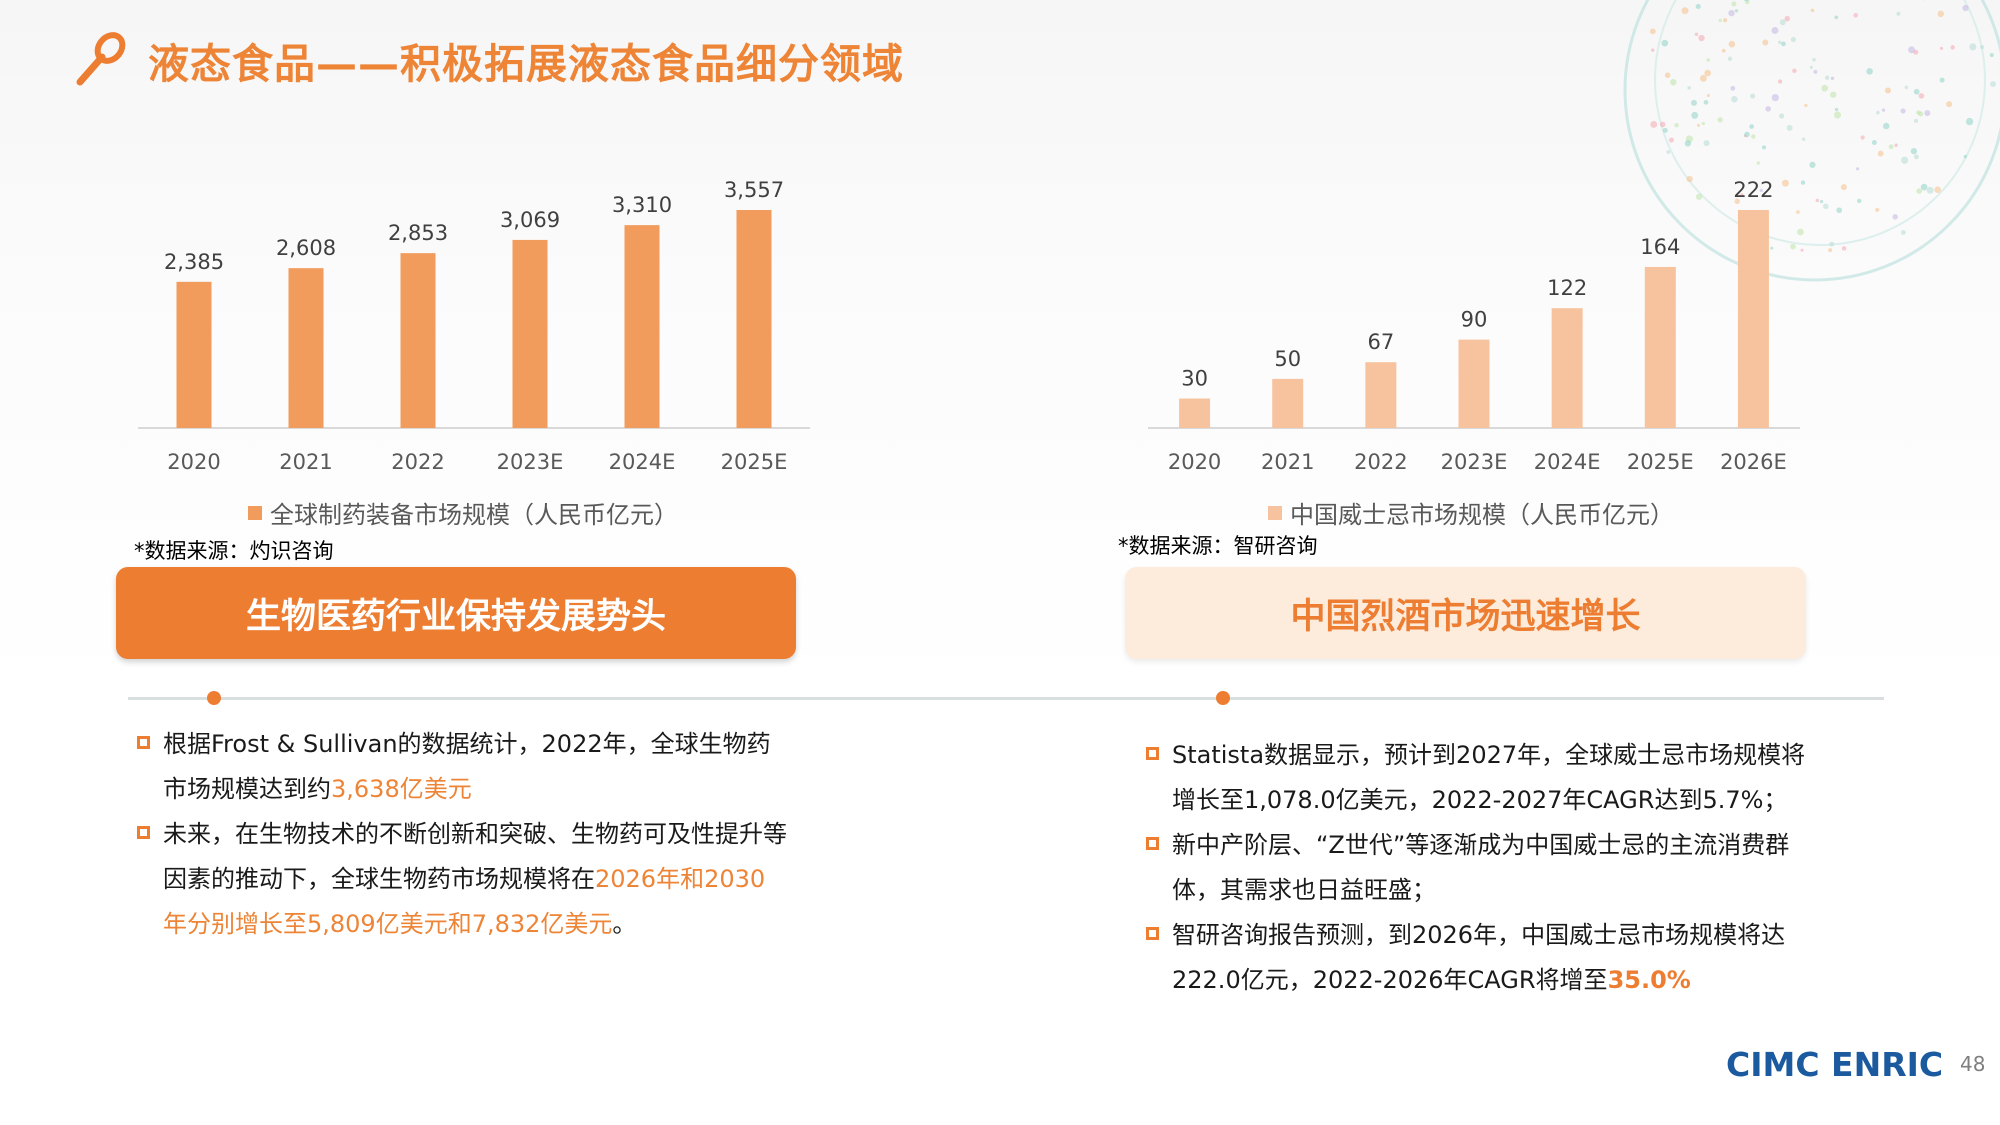  I want to click on timeline-dot-left, so click(214, 698).